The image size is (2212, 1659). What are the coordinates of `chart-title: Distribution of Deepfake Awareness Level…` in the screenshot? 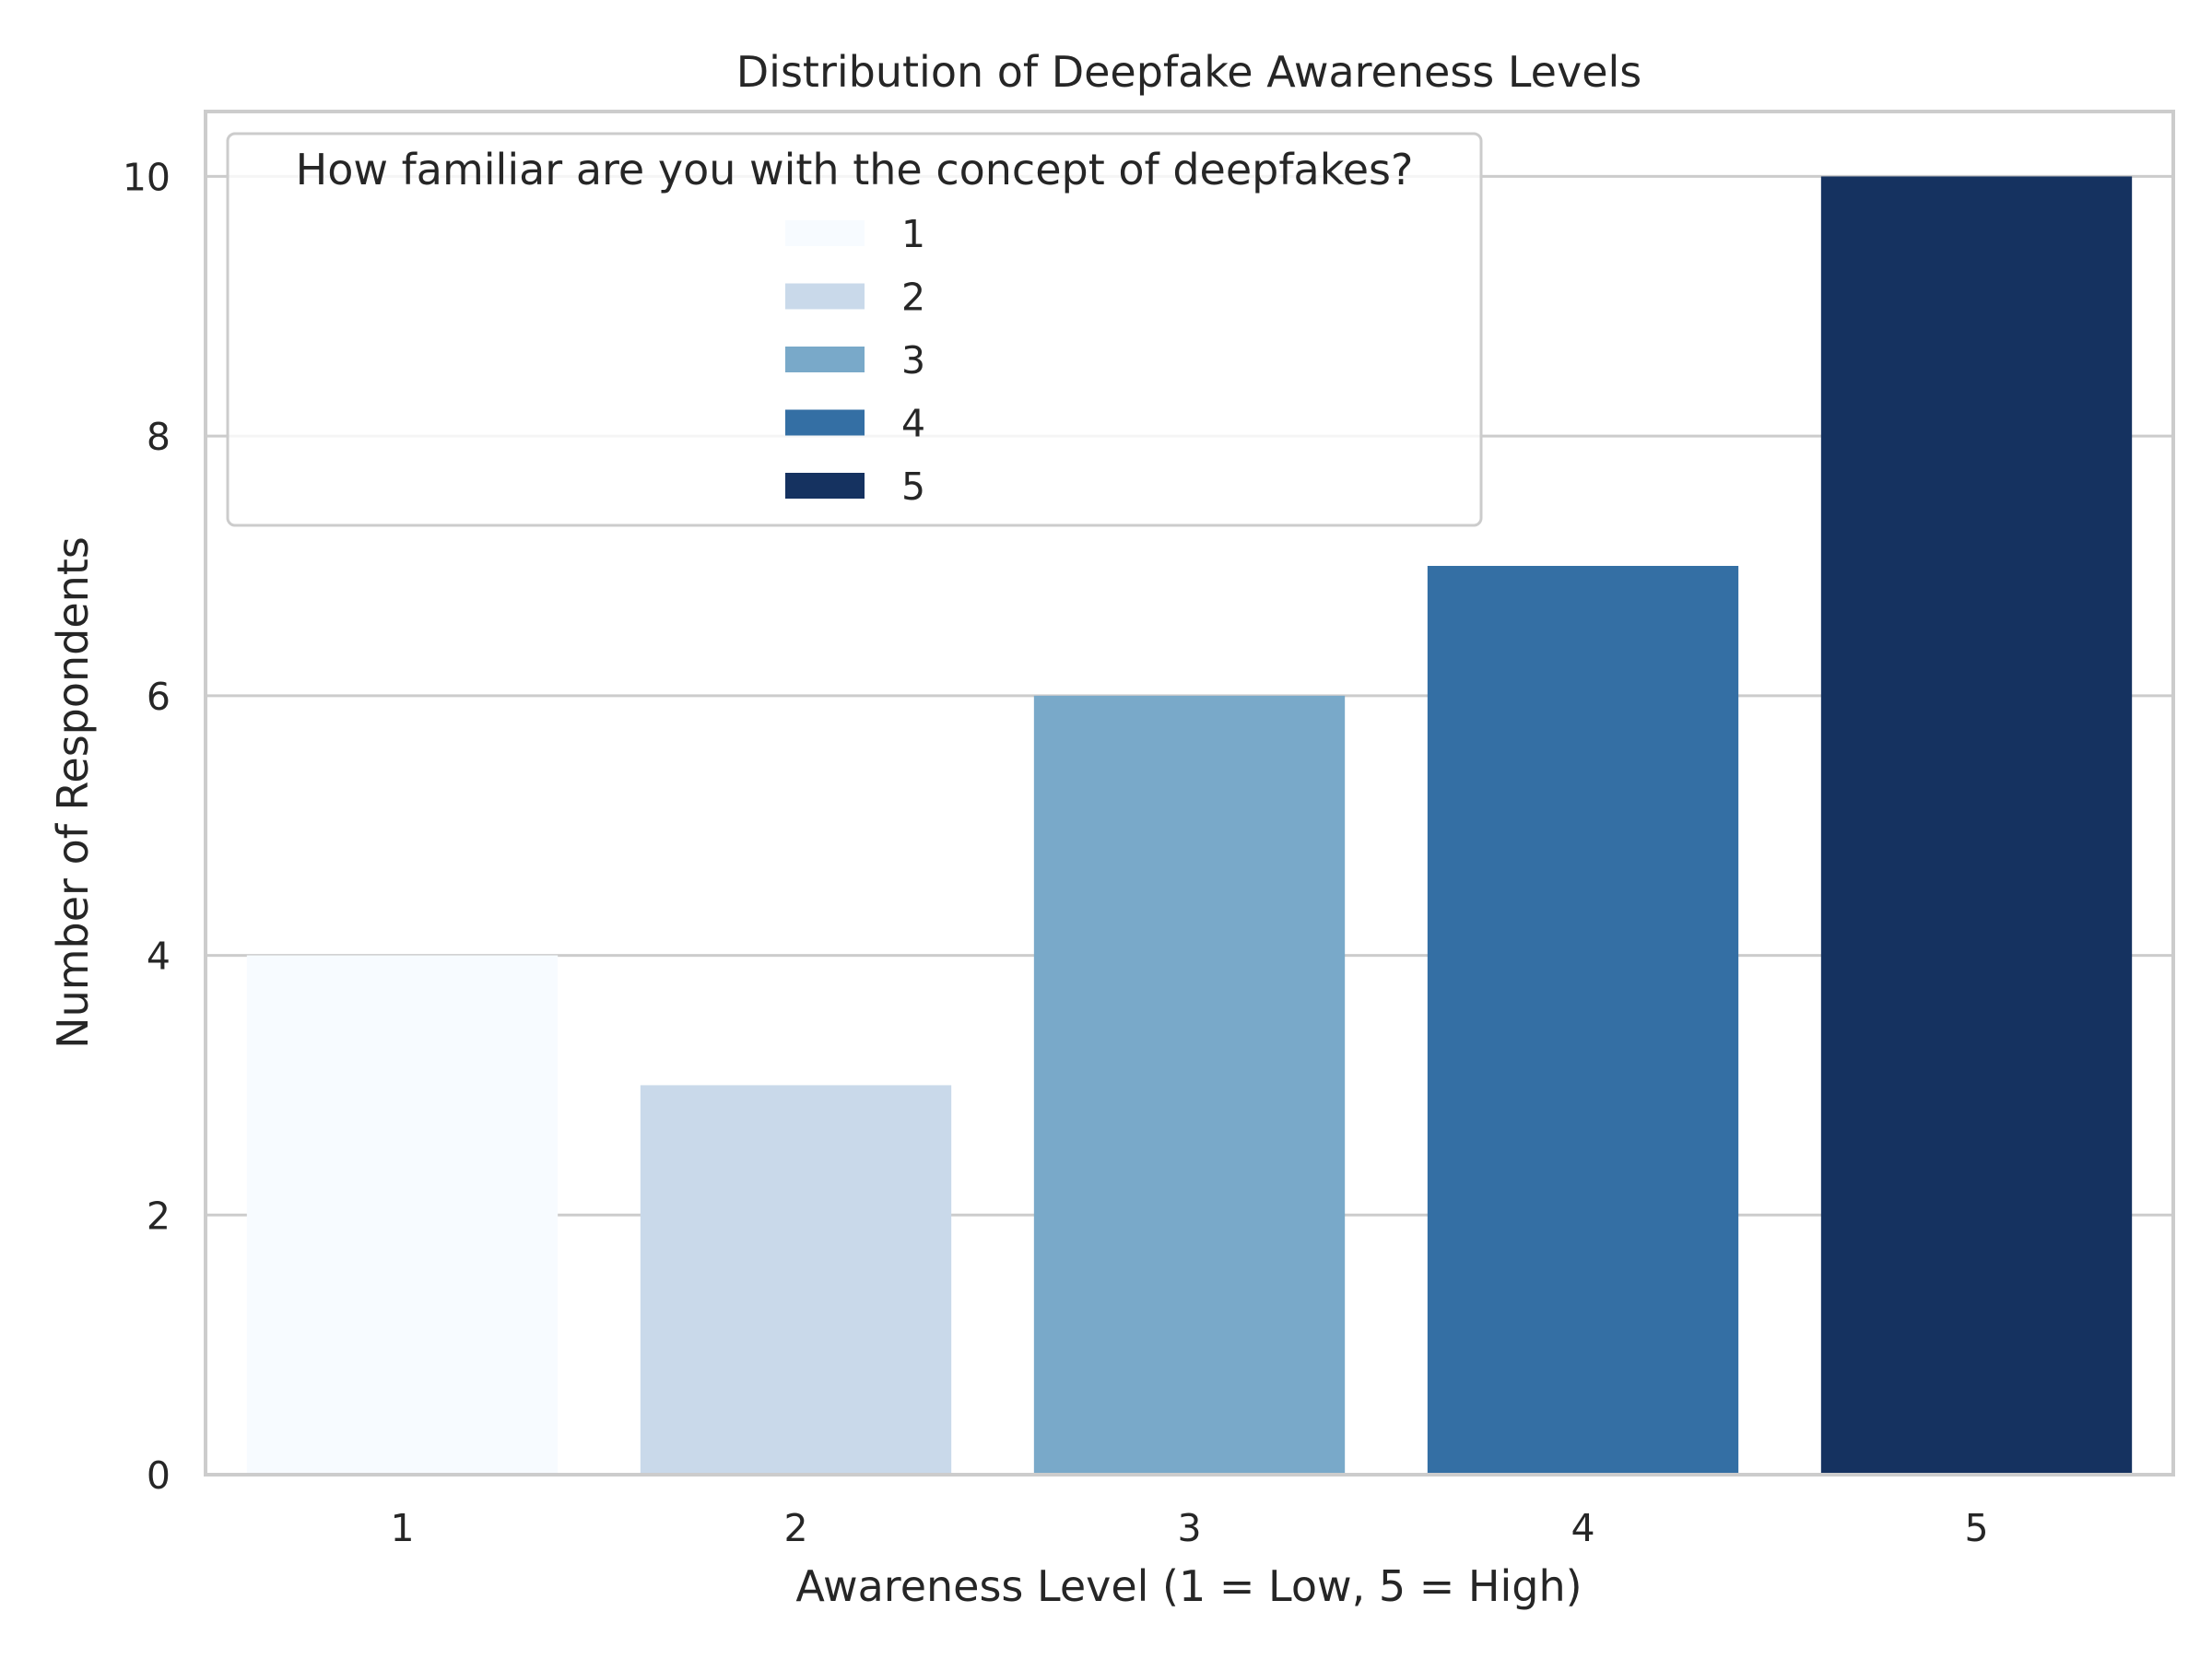 It's located at (1189, 72).